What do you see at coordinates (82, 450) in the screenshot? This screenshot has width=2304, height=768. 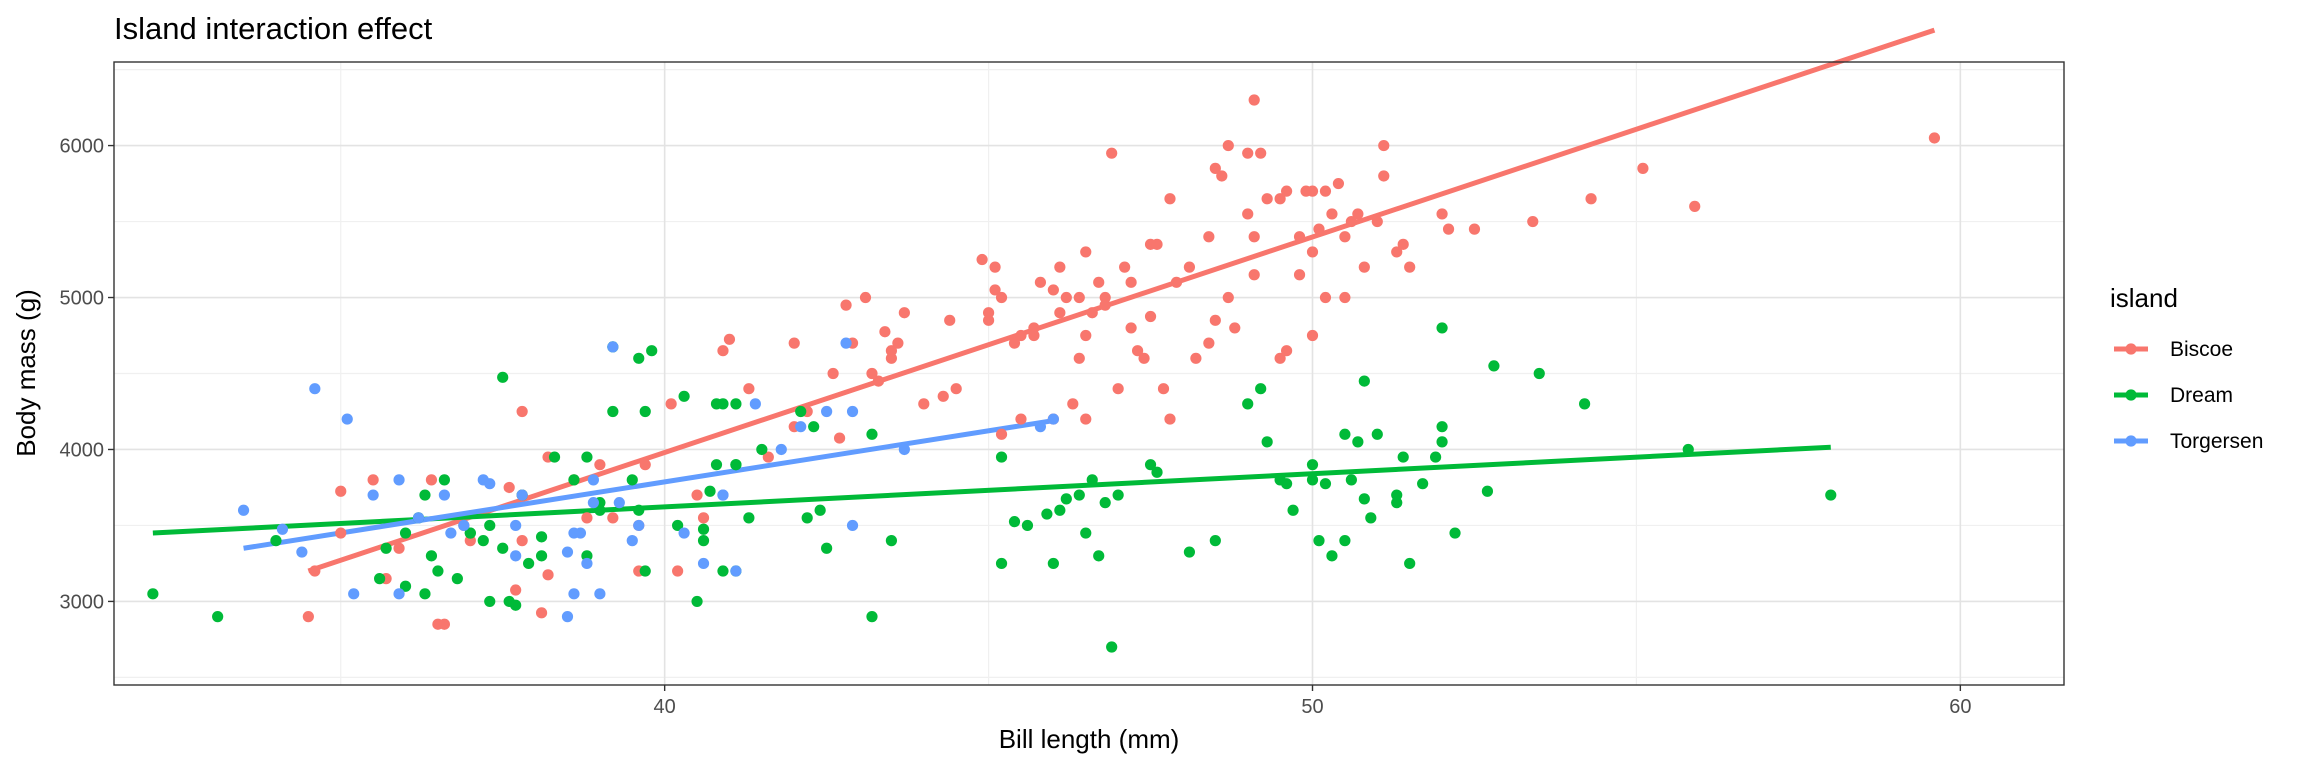 I see `y-tick-label: 4000` at bounding box center [82, 450].